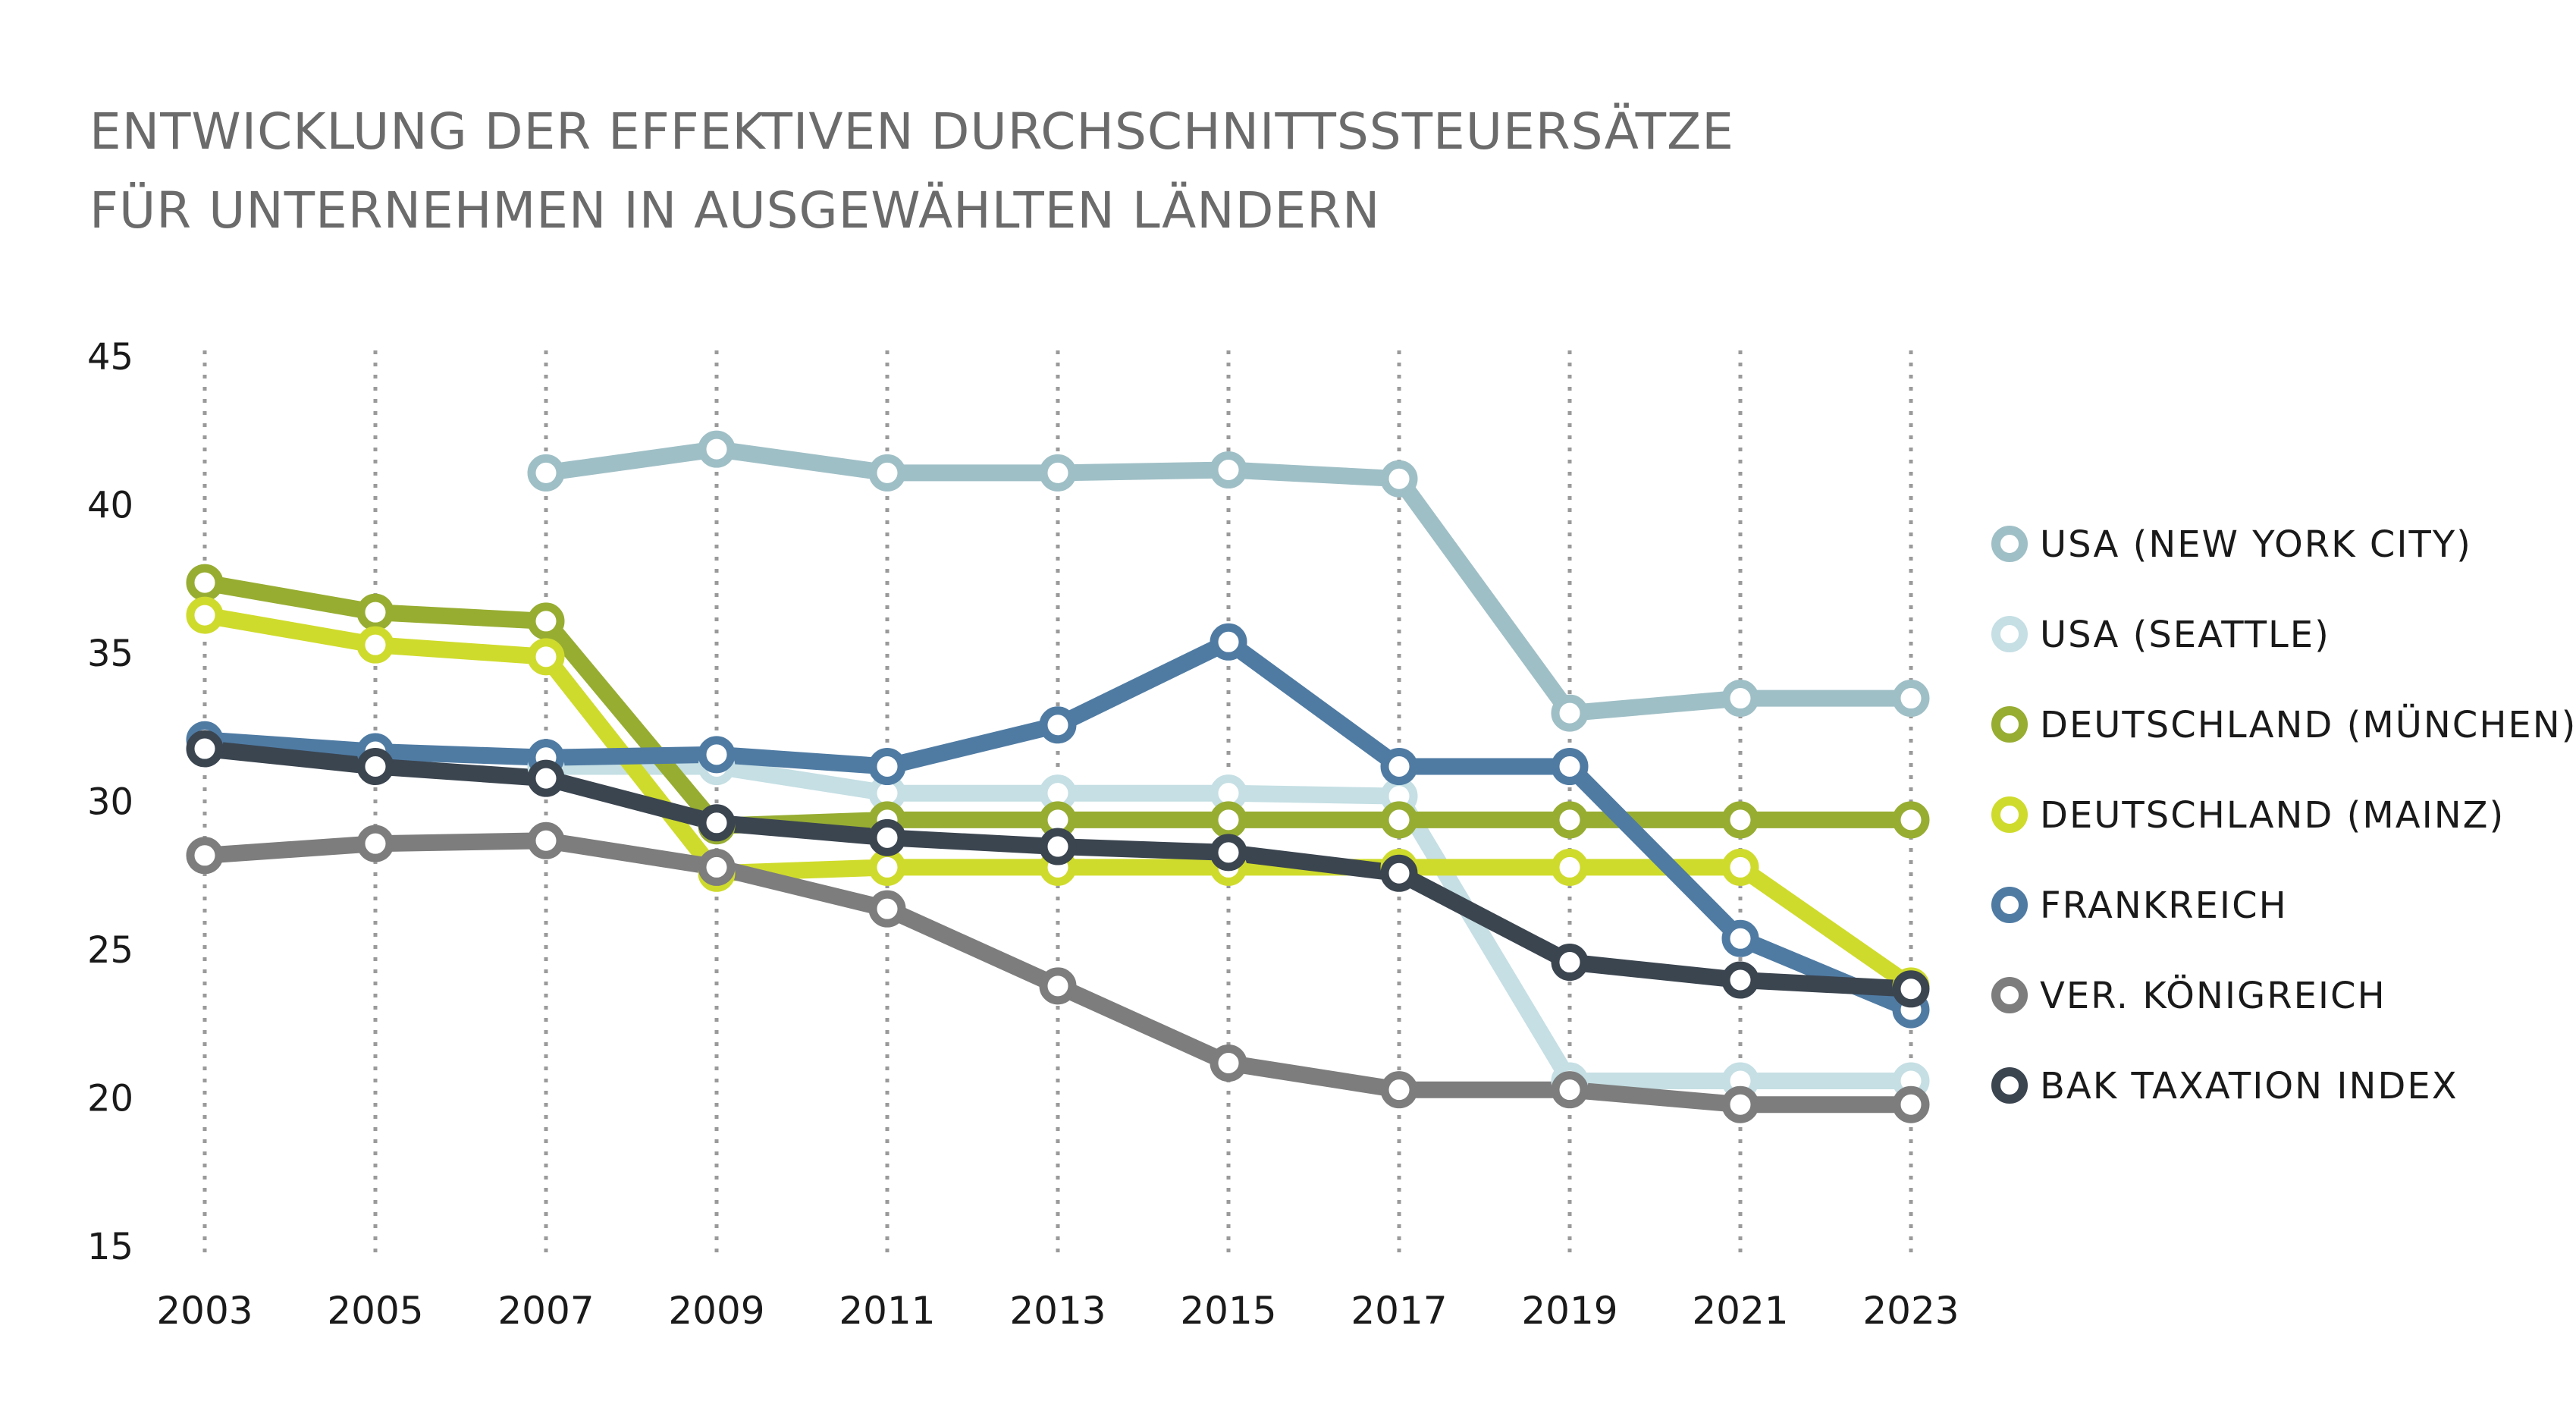  I want to click on legend-item: BAK TAXATION INDEX, so click(2224, 1086).